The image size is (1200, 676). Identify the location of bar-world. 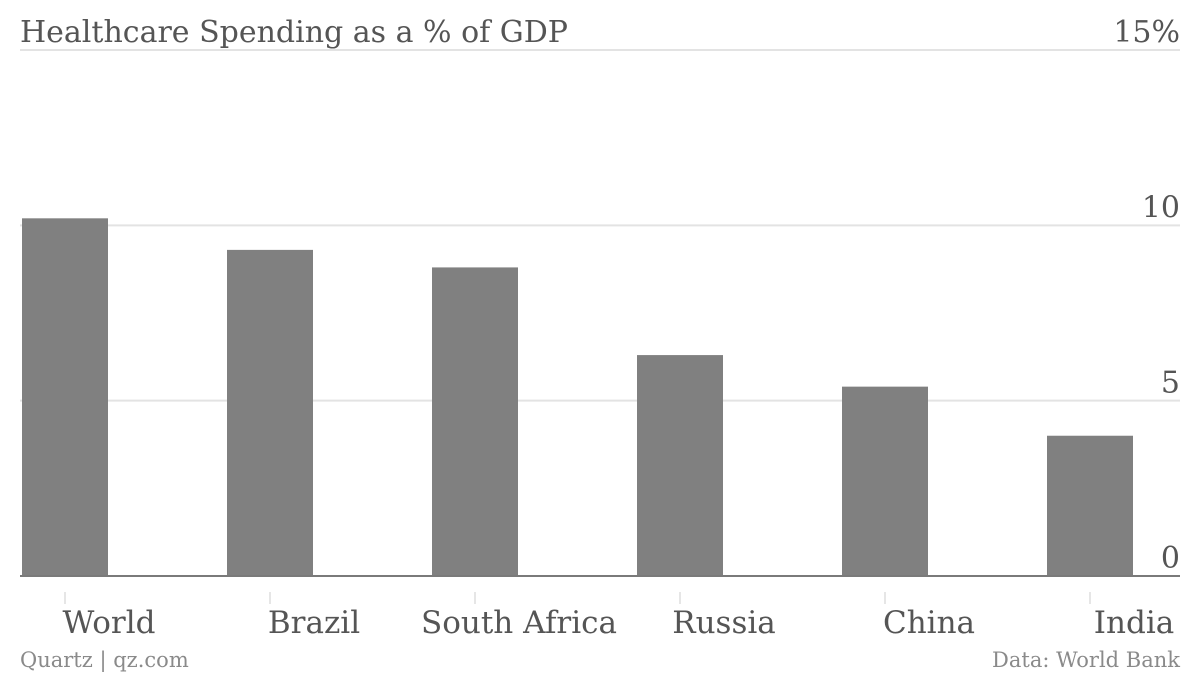
(65, 397).